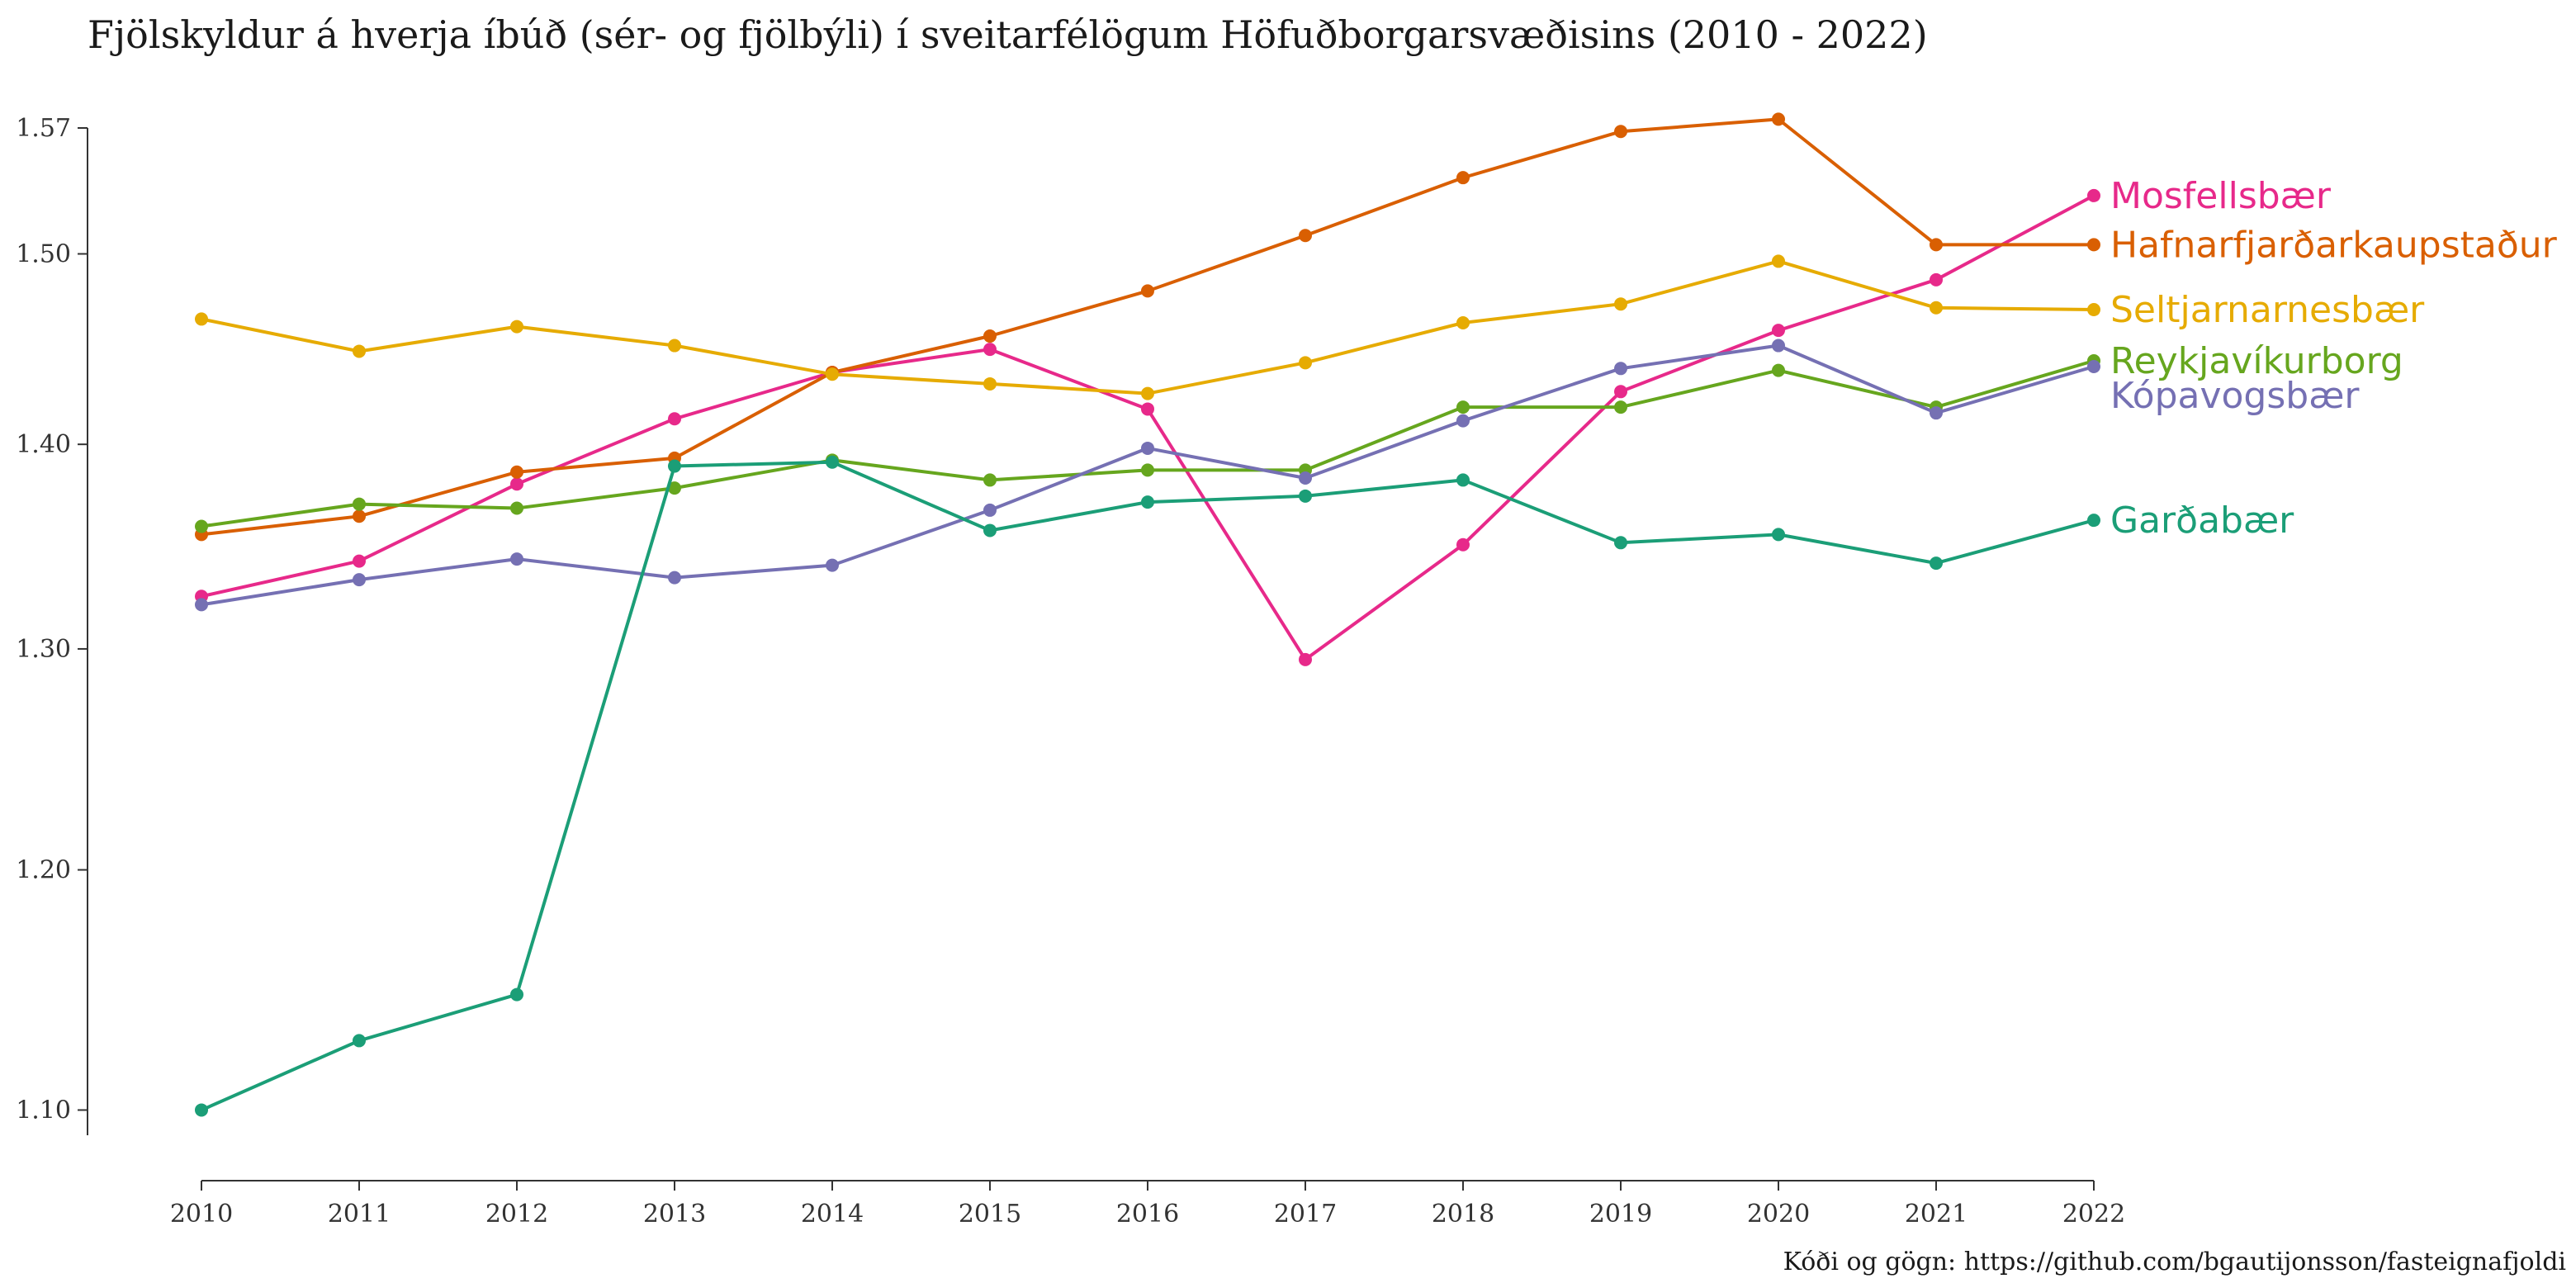  What do you see at coordinates (1936, 1214) in the screenshot?
I see `x-tick-label: 2021` at bounding box center [1936, 1214].